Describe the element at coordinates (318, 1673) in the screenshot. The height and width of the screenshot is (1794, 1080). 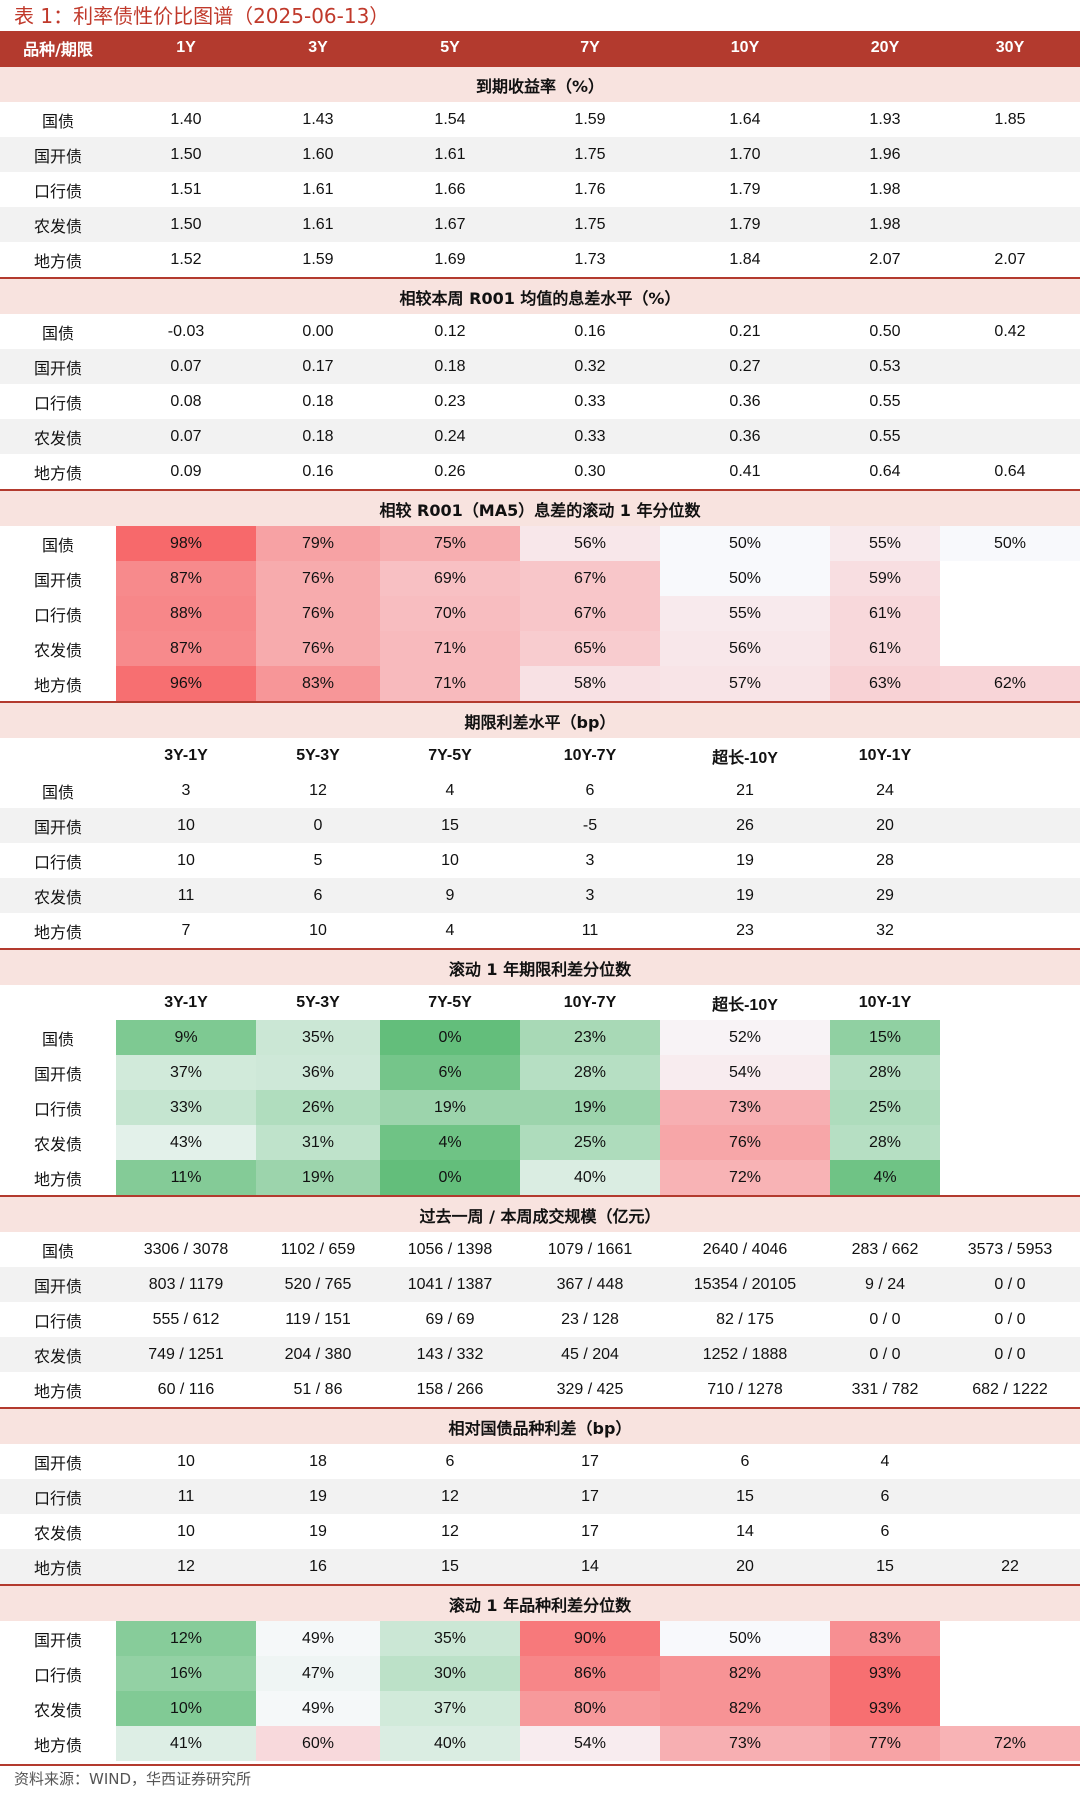
I see `table-cell: 47%` at that location.